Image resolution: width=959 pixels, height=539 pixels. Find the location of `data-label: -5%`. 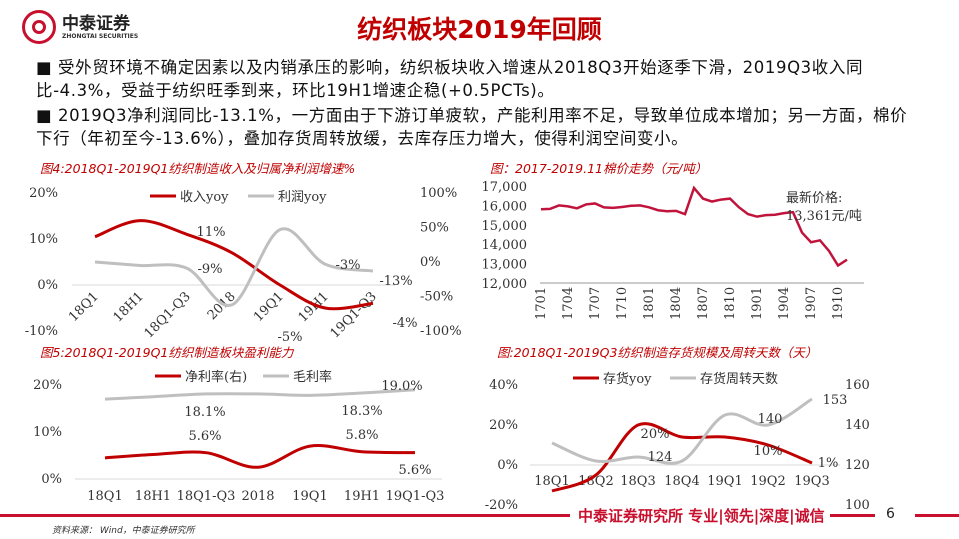

data-label: -5% is located at coordinates (289, 337).